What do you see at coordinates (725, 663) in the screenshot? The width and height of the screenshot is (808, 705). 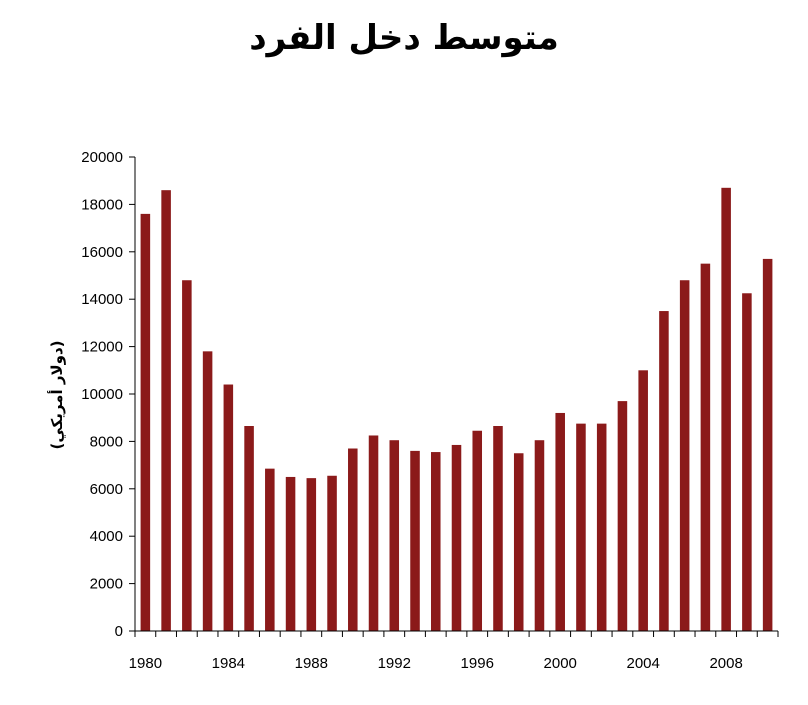 I see `x-tick-label: 2008` at bounding box center [725, 663].